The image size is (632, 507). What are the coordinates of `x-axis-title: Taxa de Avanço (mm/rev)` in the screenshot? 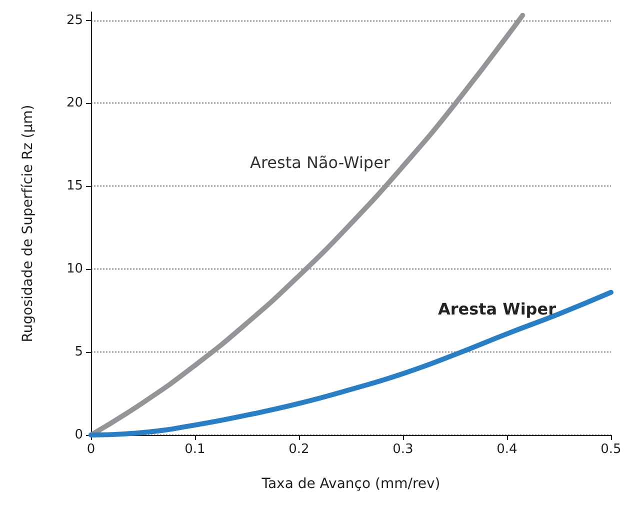 It's located at (350, 484).